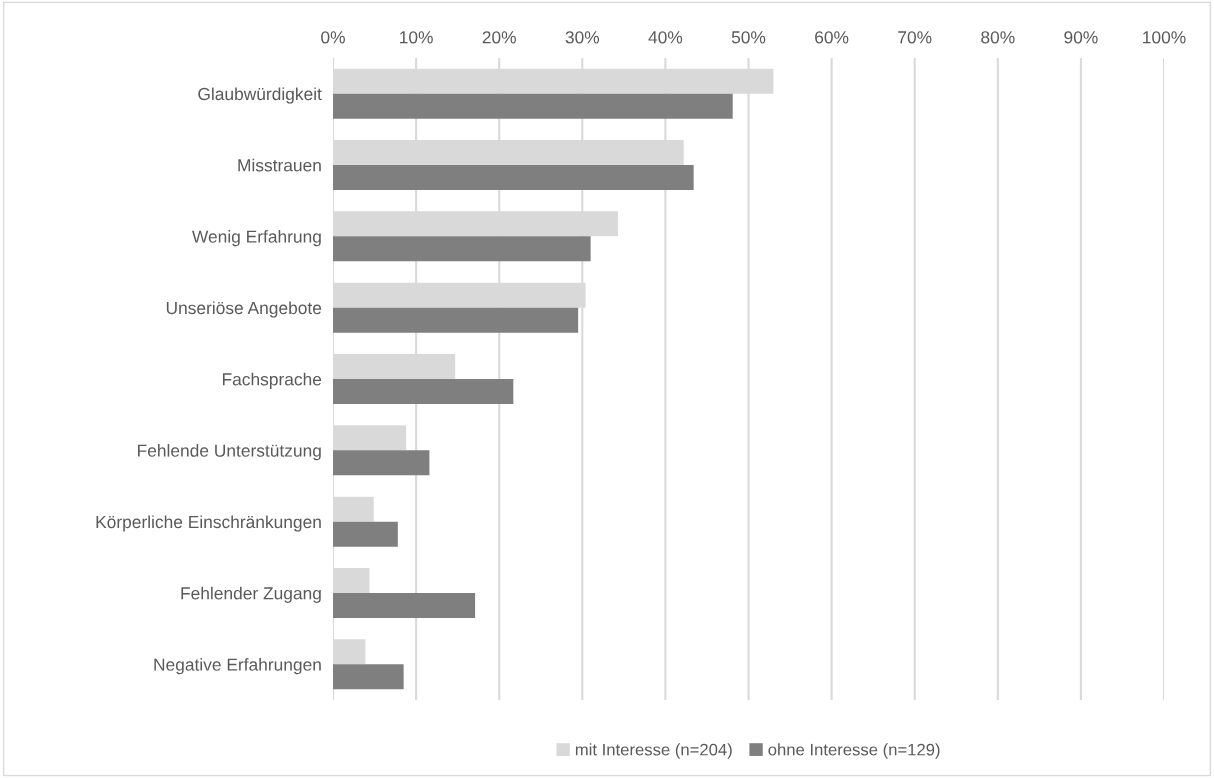 Image resolution: width=1214 pixels, height=778 pixels. I want to click on x-tick-label: 60%, so click(832, 37).